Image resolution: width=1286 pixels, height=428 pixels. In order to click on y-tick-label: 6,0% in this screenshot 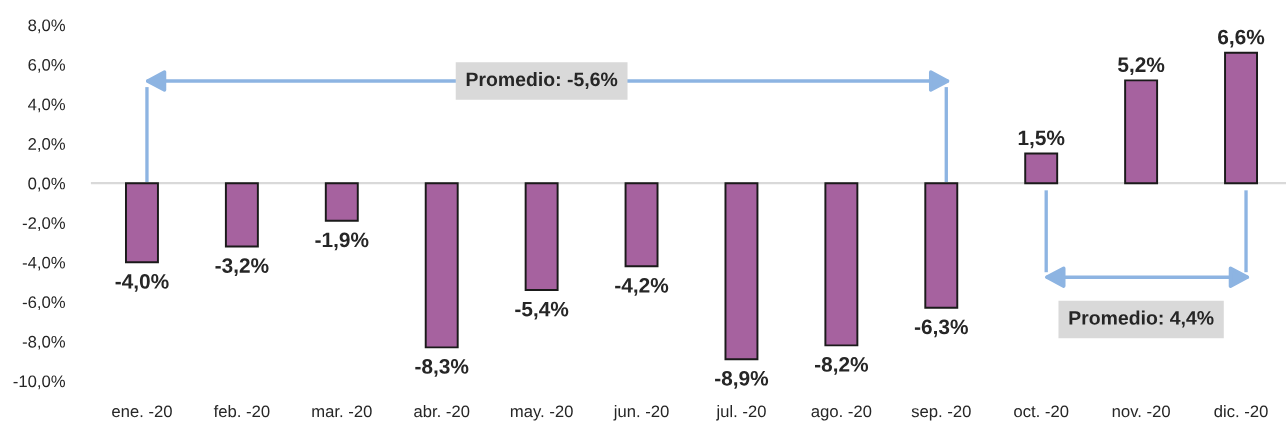, I will do `click(47, 65)`.